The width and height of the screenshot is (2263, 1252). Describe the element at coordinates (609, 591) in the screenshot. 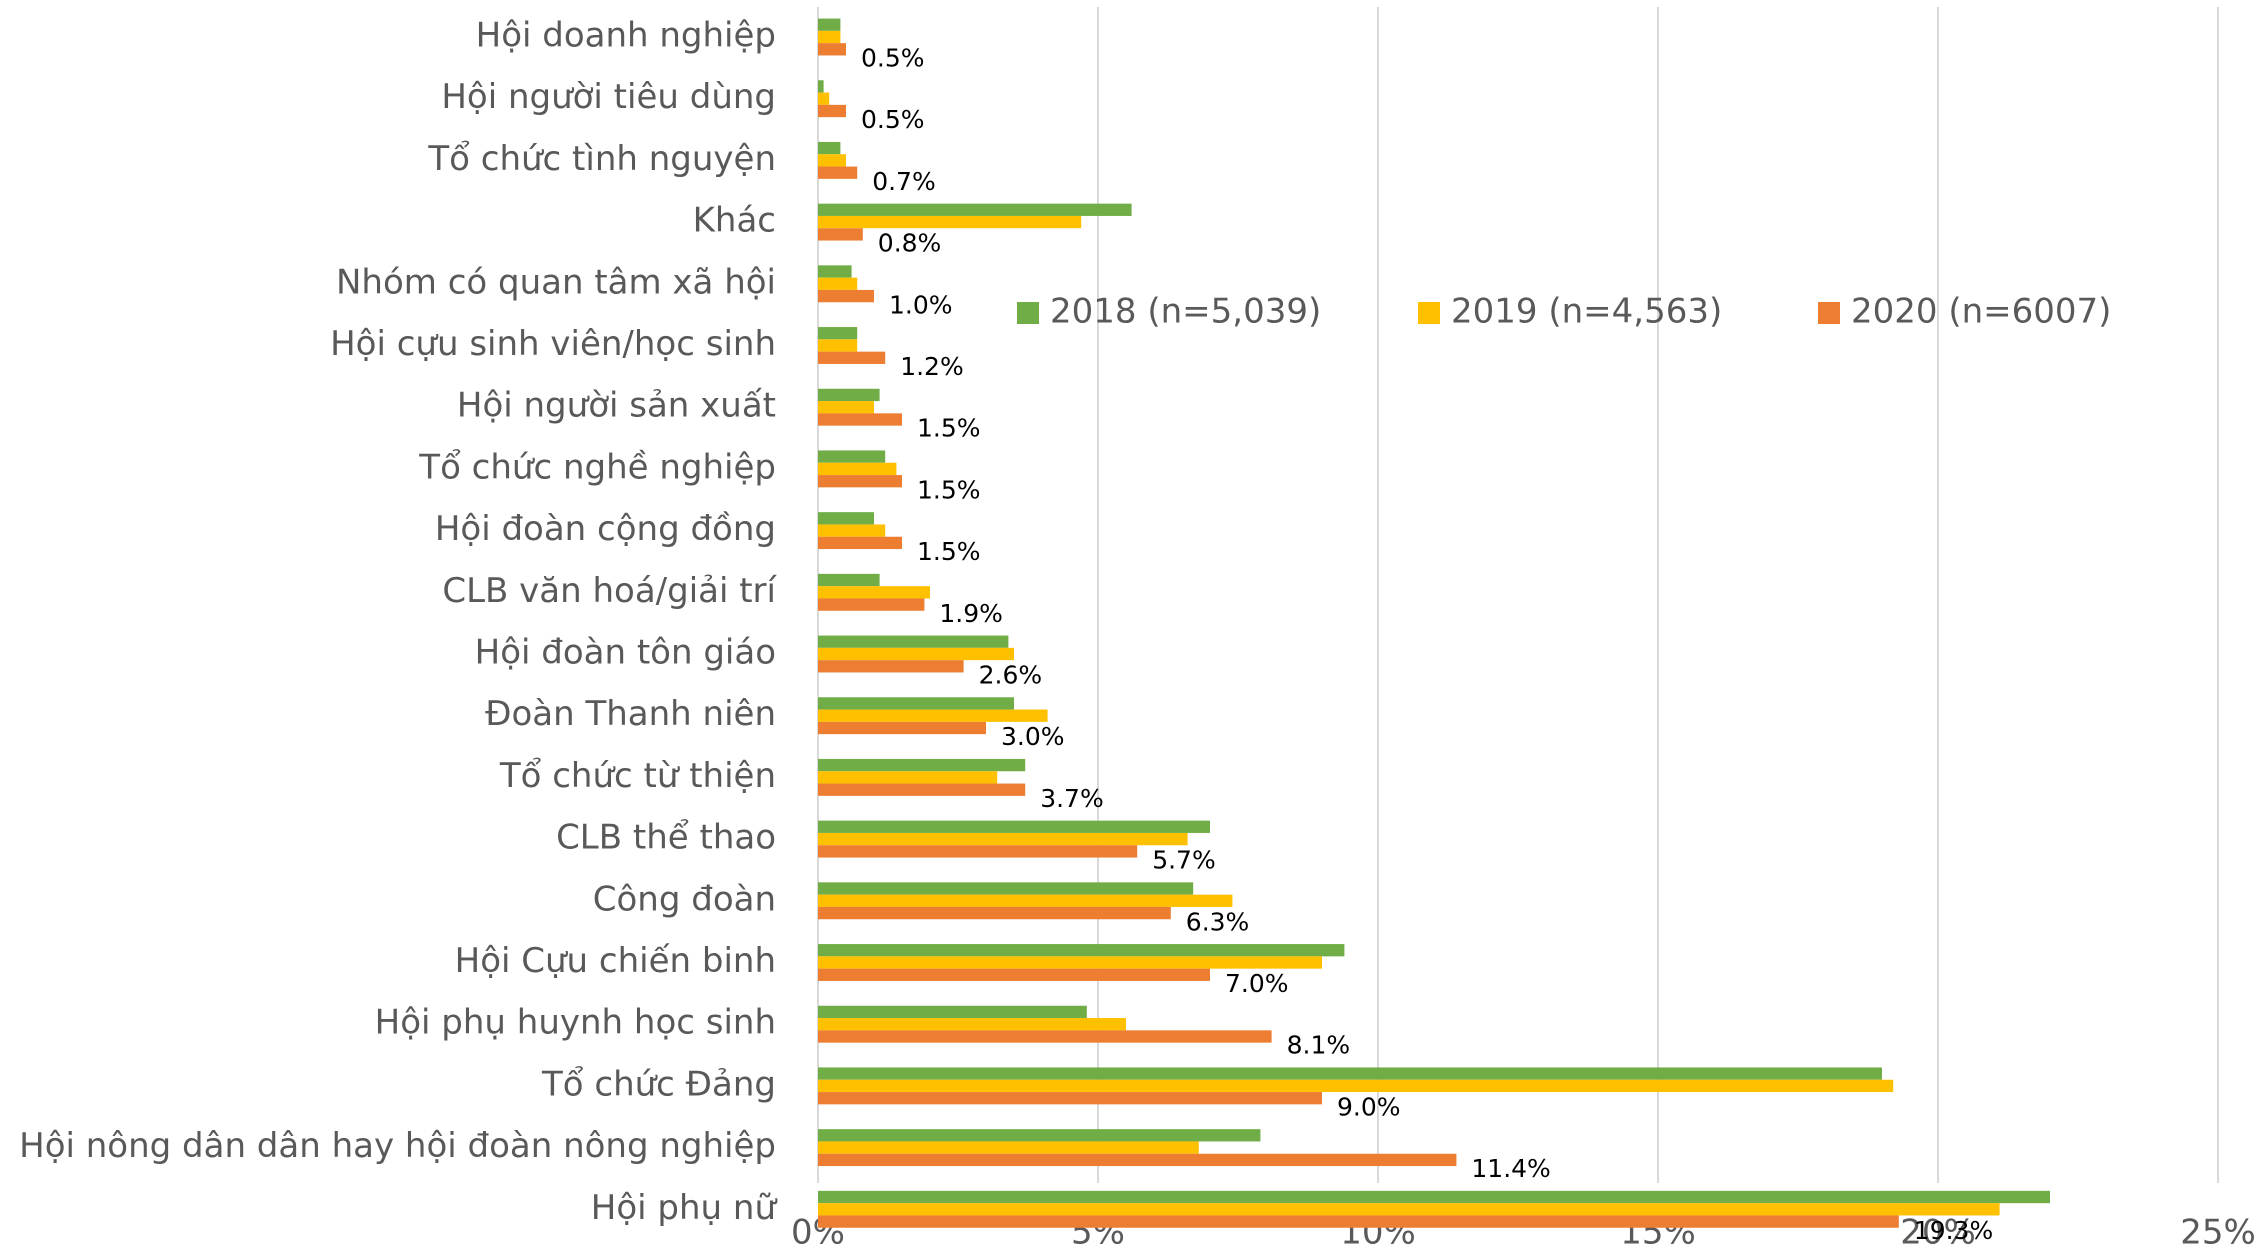

I see `category-label: CLB văn hoá/giải trí` at that location.